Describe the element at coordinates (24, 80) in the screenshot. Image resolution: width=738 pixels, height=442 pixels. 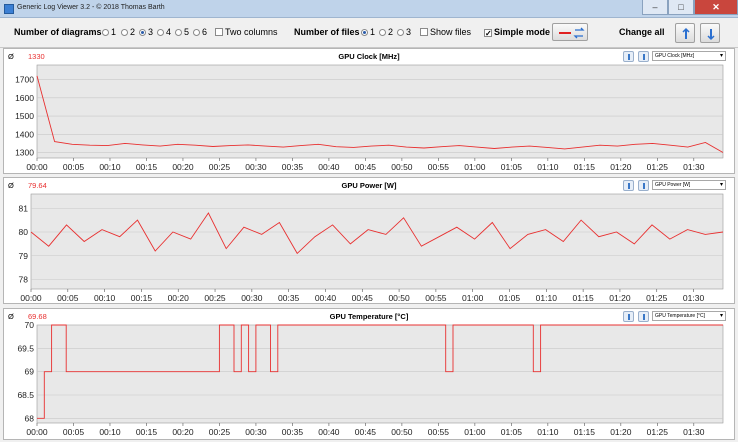
I see `y-tick-label: 1700` at that location.